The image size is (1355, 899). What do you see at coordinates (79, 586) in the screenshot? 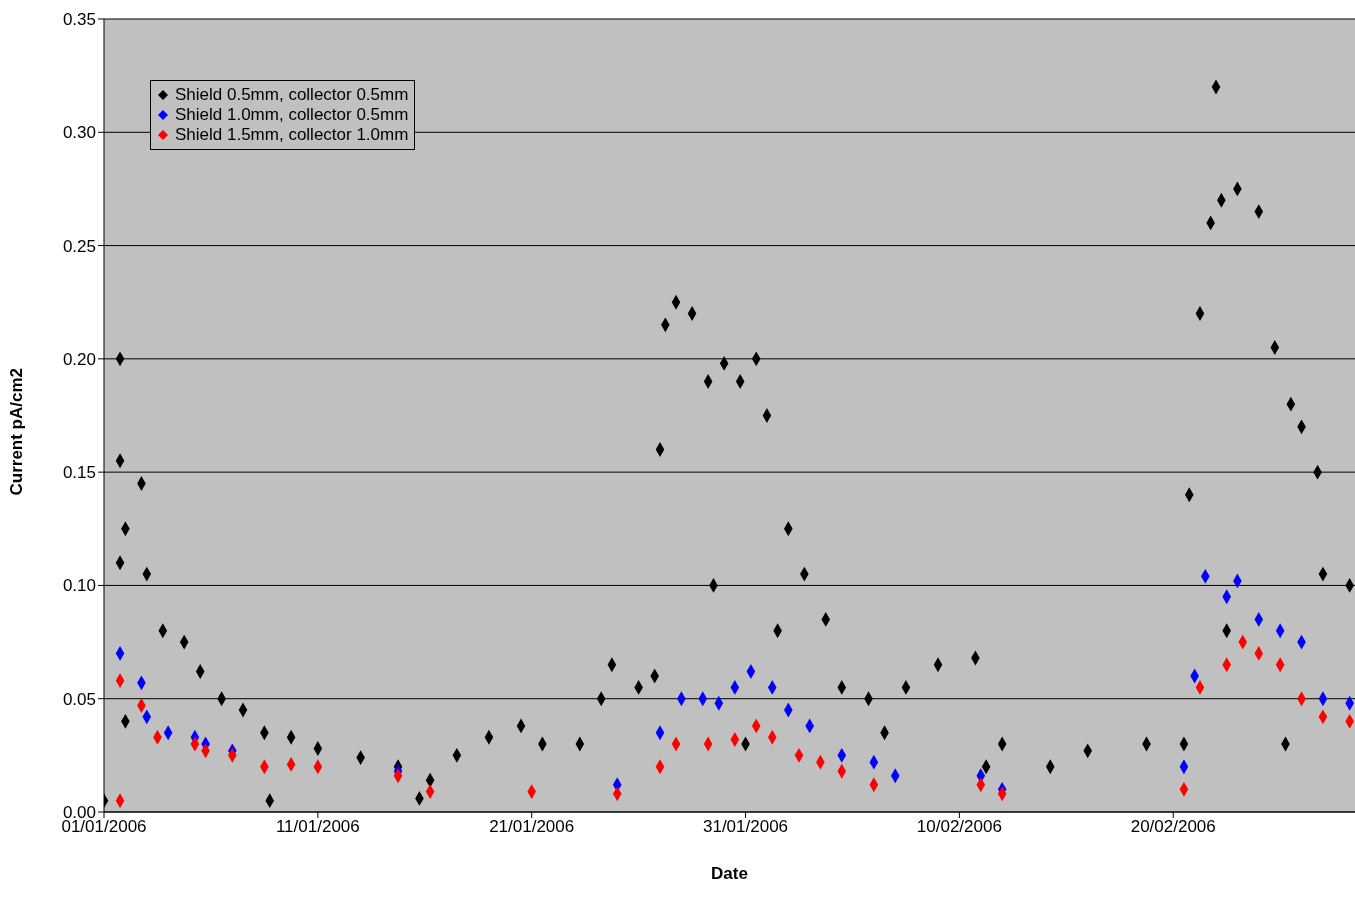
I see `y-tick-label: 0.10` at bounding box center [79, 586].